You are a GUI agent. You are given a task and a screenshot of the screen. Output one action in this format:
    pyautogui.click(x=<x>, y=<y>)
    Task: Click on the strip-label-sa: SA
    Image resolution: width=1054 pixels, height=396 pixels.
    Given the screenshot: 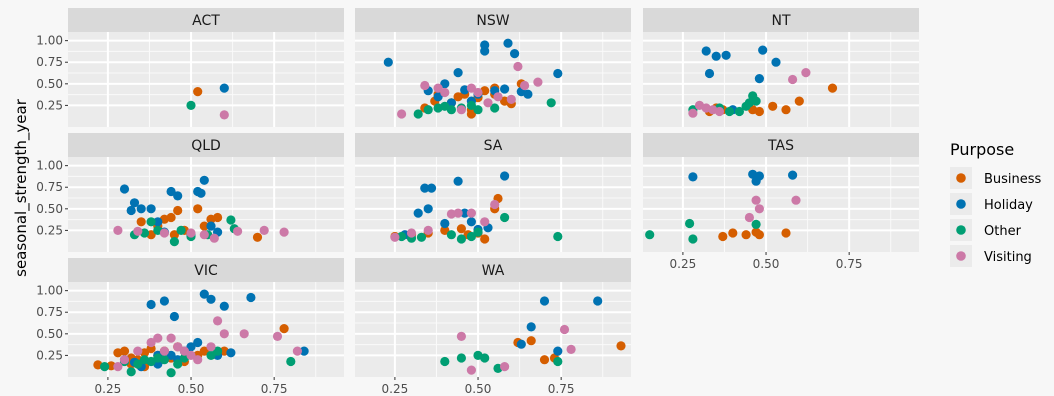 What is the action you would take?
    pyautogui.click(x=493, y=146)
    